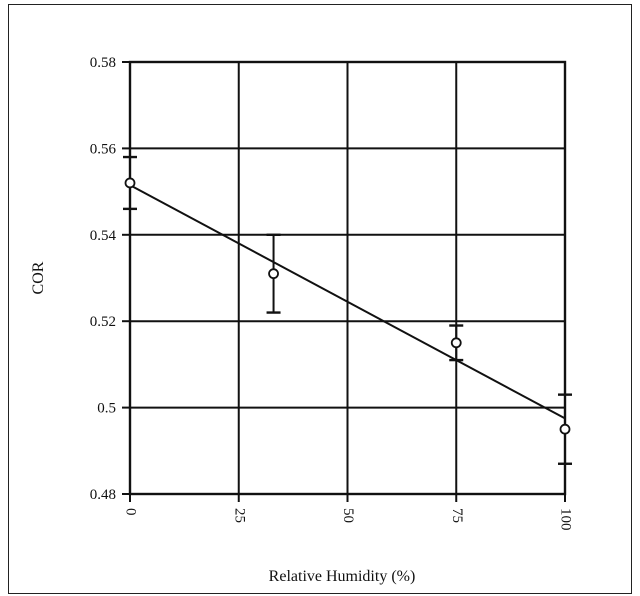  What do you see at coordinates (110, 279) in the screenshot?
I see `y-axis: 0.48 0.5 0.52 0.54 0.56 0.58` at bounding box center [110, 279].